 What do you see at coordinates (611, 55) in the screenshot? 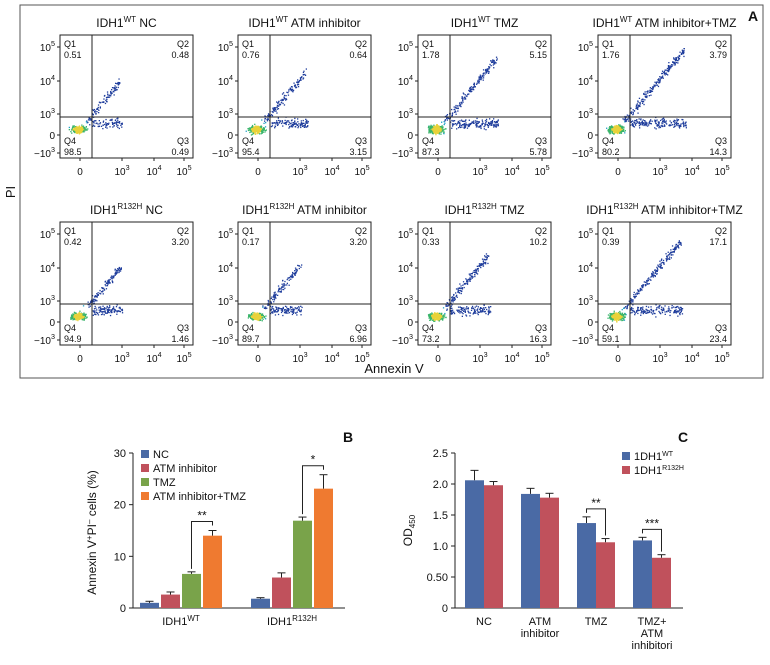
I see `quadrant-value-q1: 1.76` at bounding box center [611, 55].